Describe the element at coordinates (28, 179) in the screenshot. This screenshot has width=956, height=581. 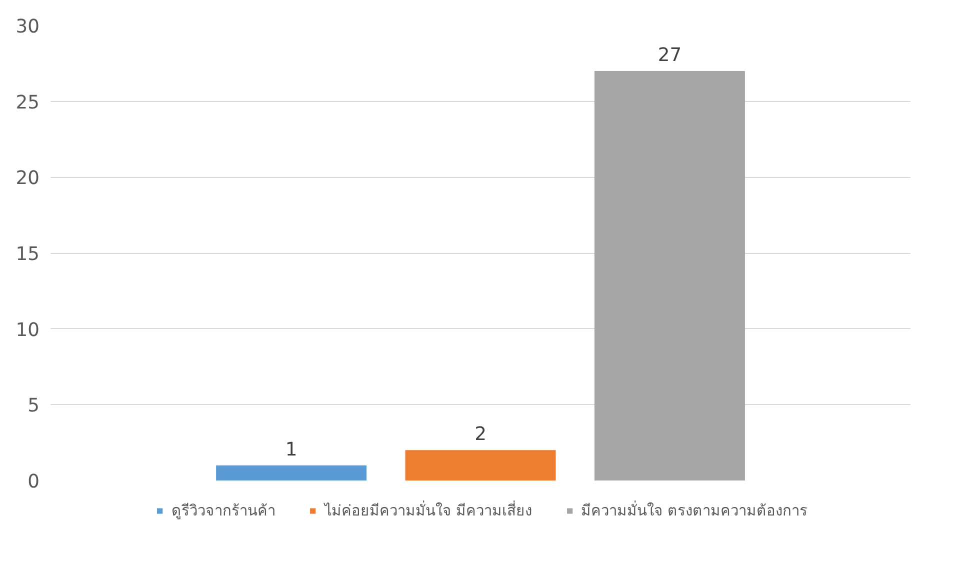
I see `y-tick-label: 20` at that location.